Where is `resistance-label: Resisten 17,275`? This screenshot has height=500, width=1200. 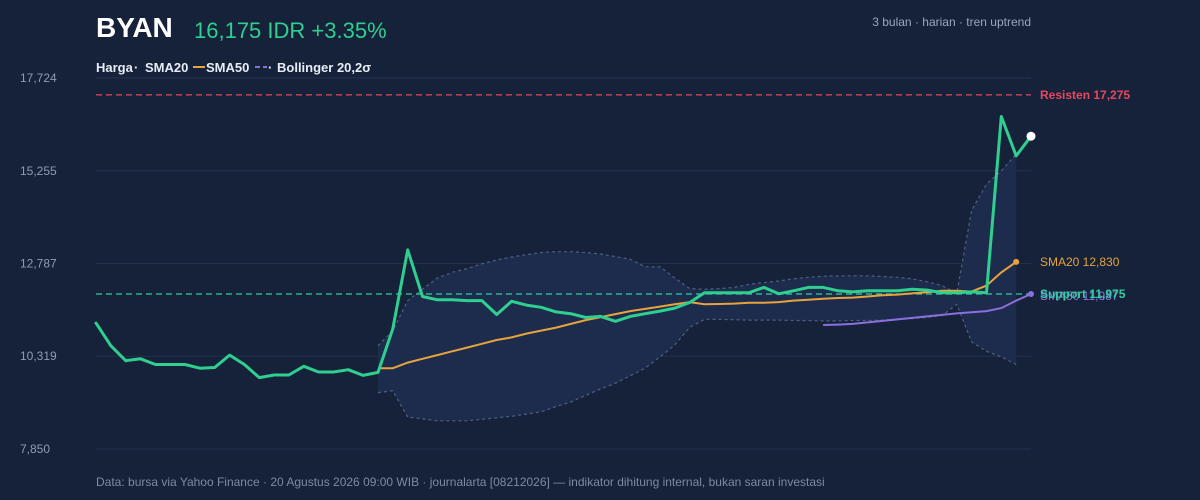
resistance-label: Resisten 17,275 is located at coordinates (1085, 95).